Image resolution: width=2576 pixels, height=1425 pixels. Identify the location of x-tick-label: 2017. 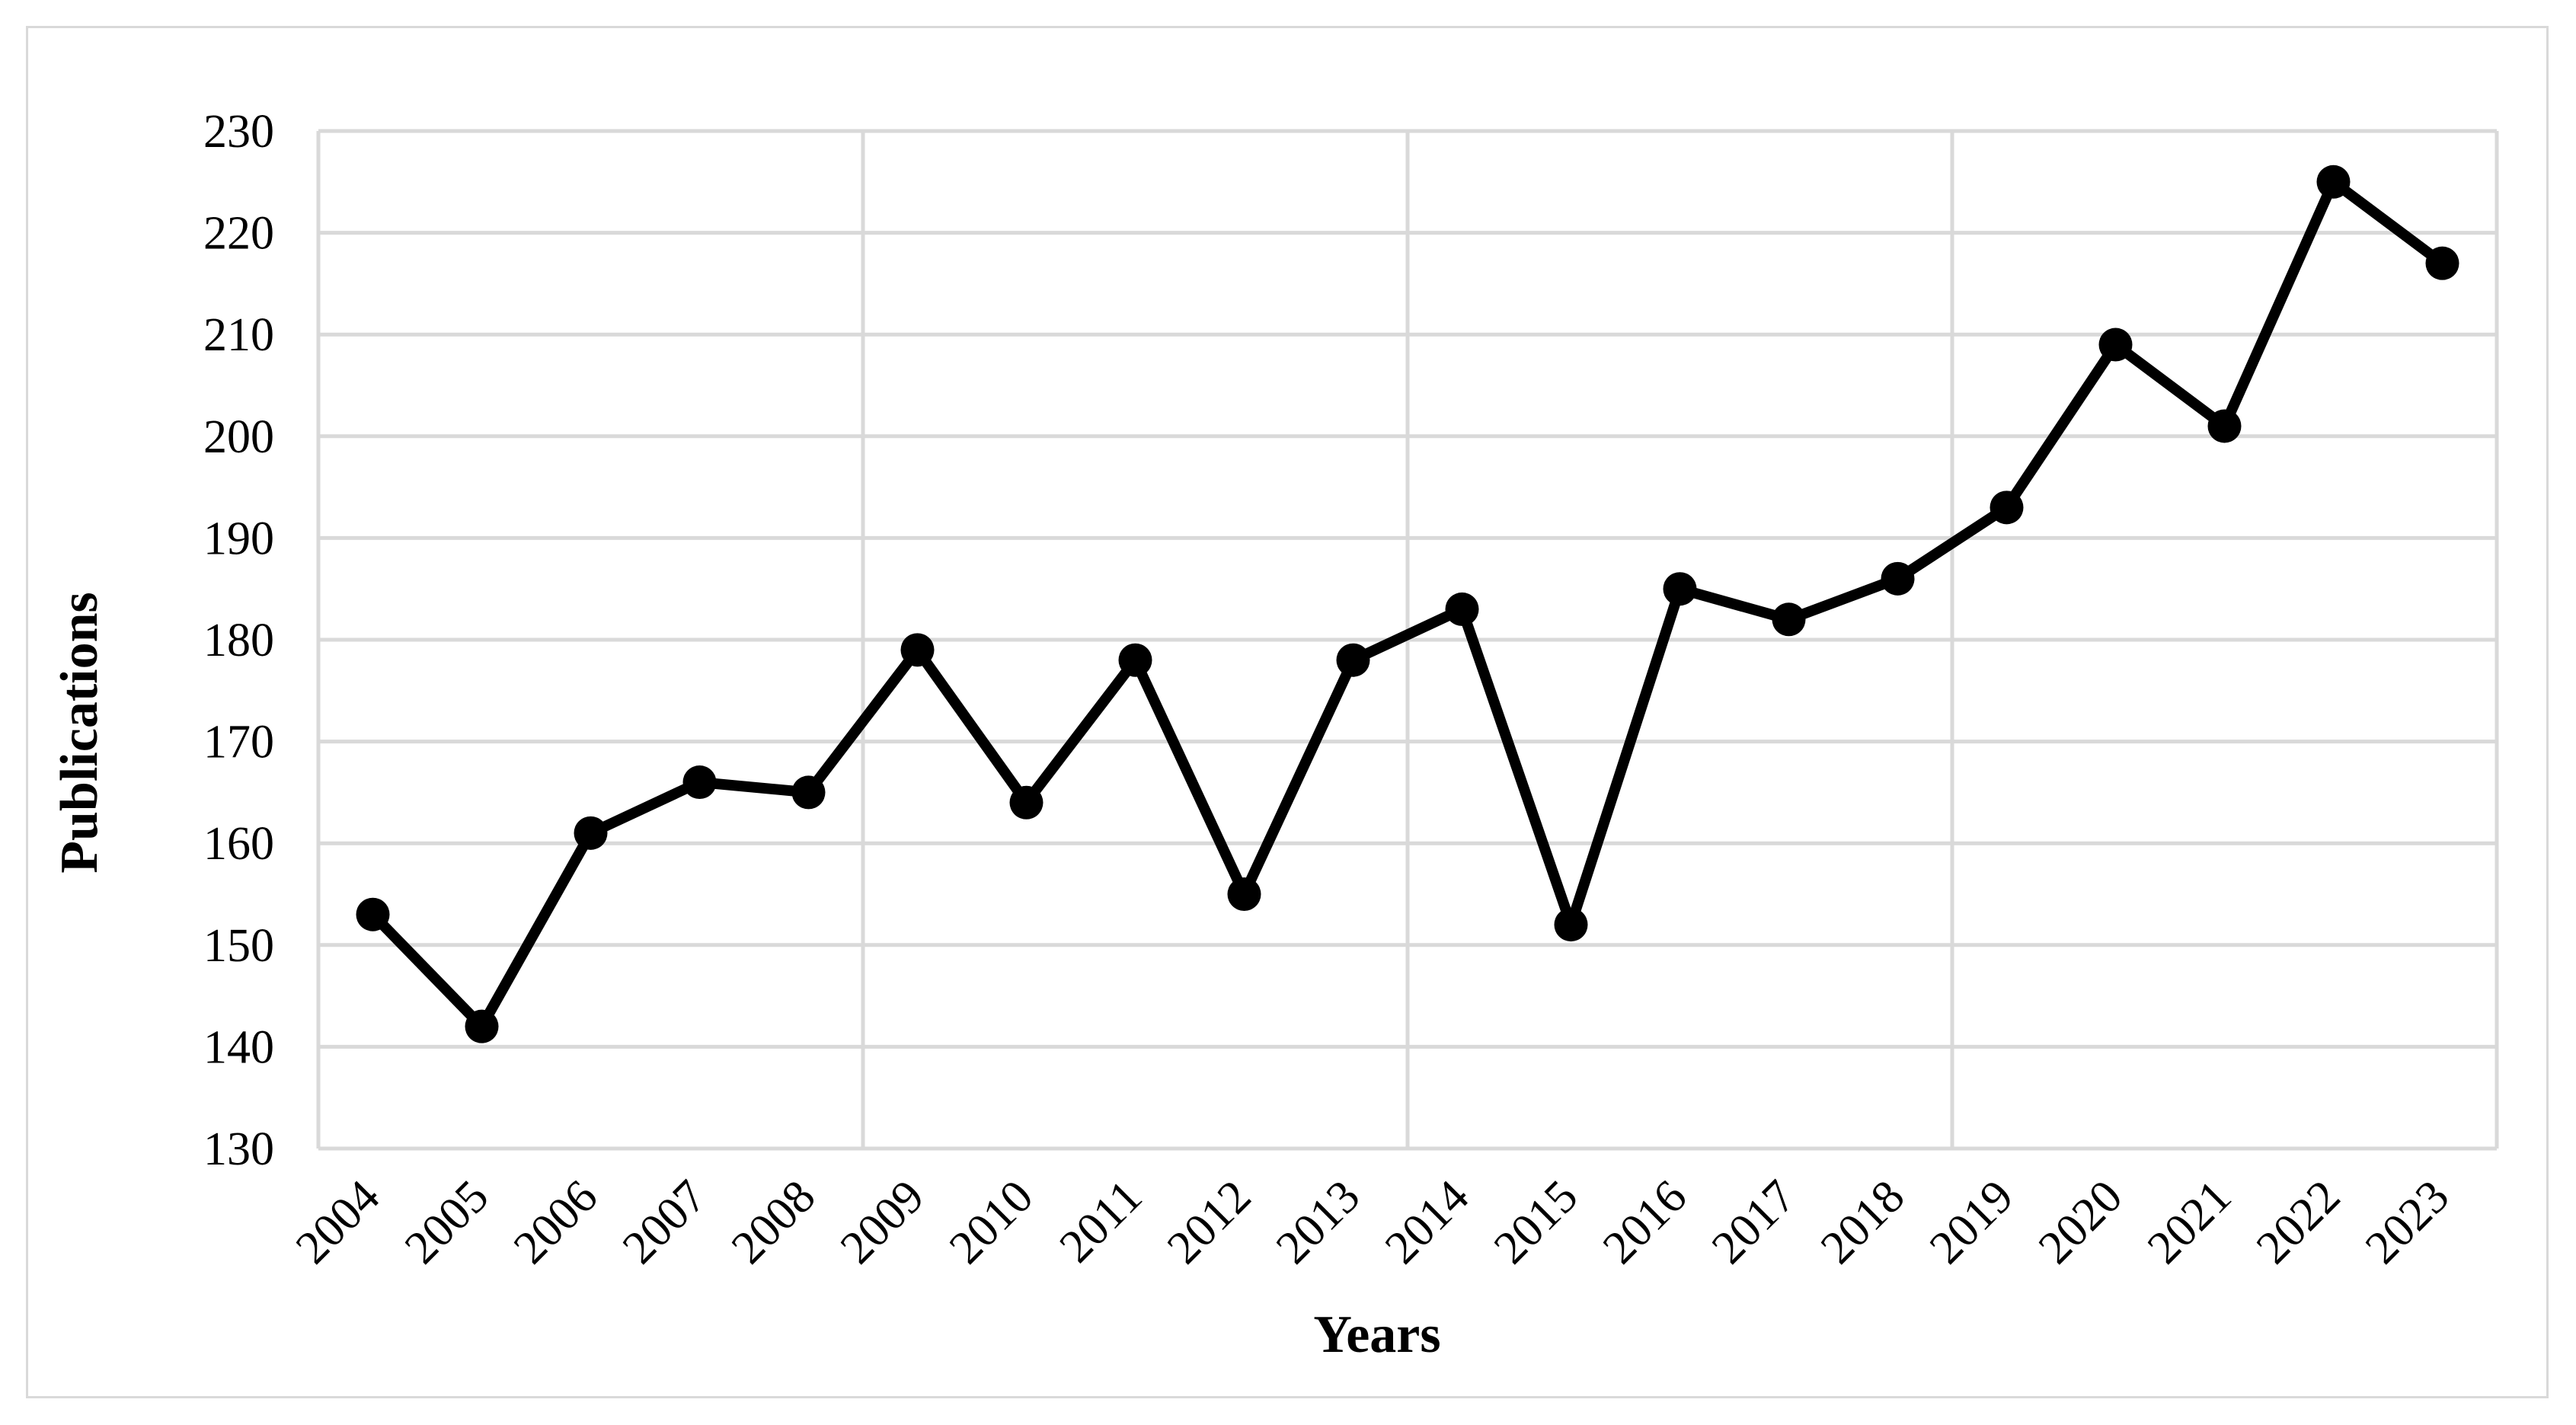
(1754, 1222).